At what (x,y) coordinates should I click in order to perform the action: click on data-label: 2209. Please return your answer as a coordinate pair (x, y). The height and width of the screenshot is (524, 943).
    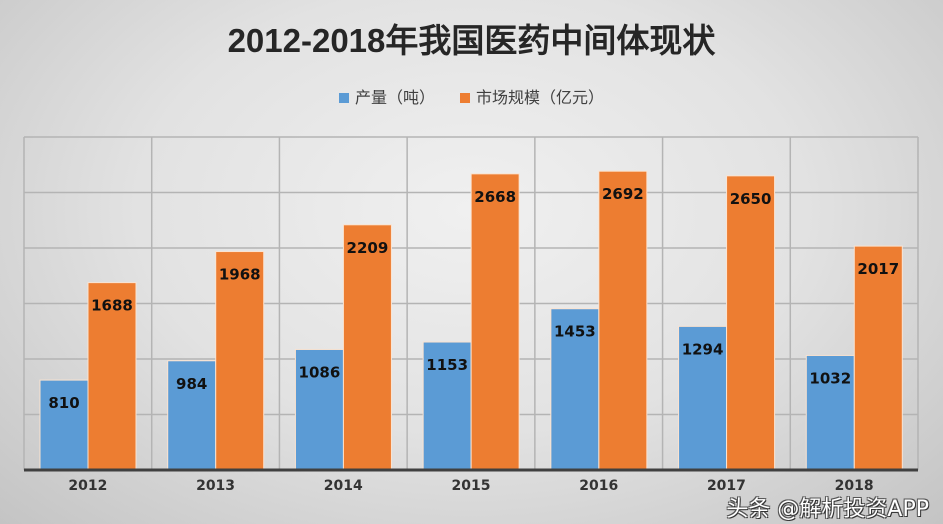
    Looking at the image, I should click on (368, 248).